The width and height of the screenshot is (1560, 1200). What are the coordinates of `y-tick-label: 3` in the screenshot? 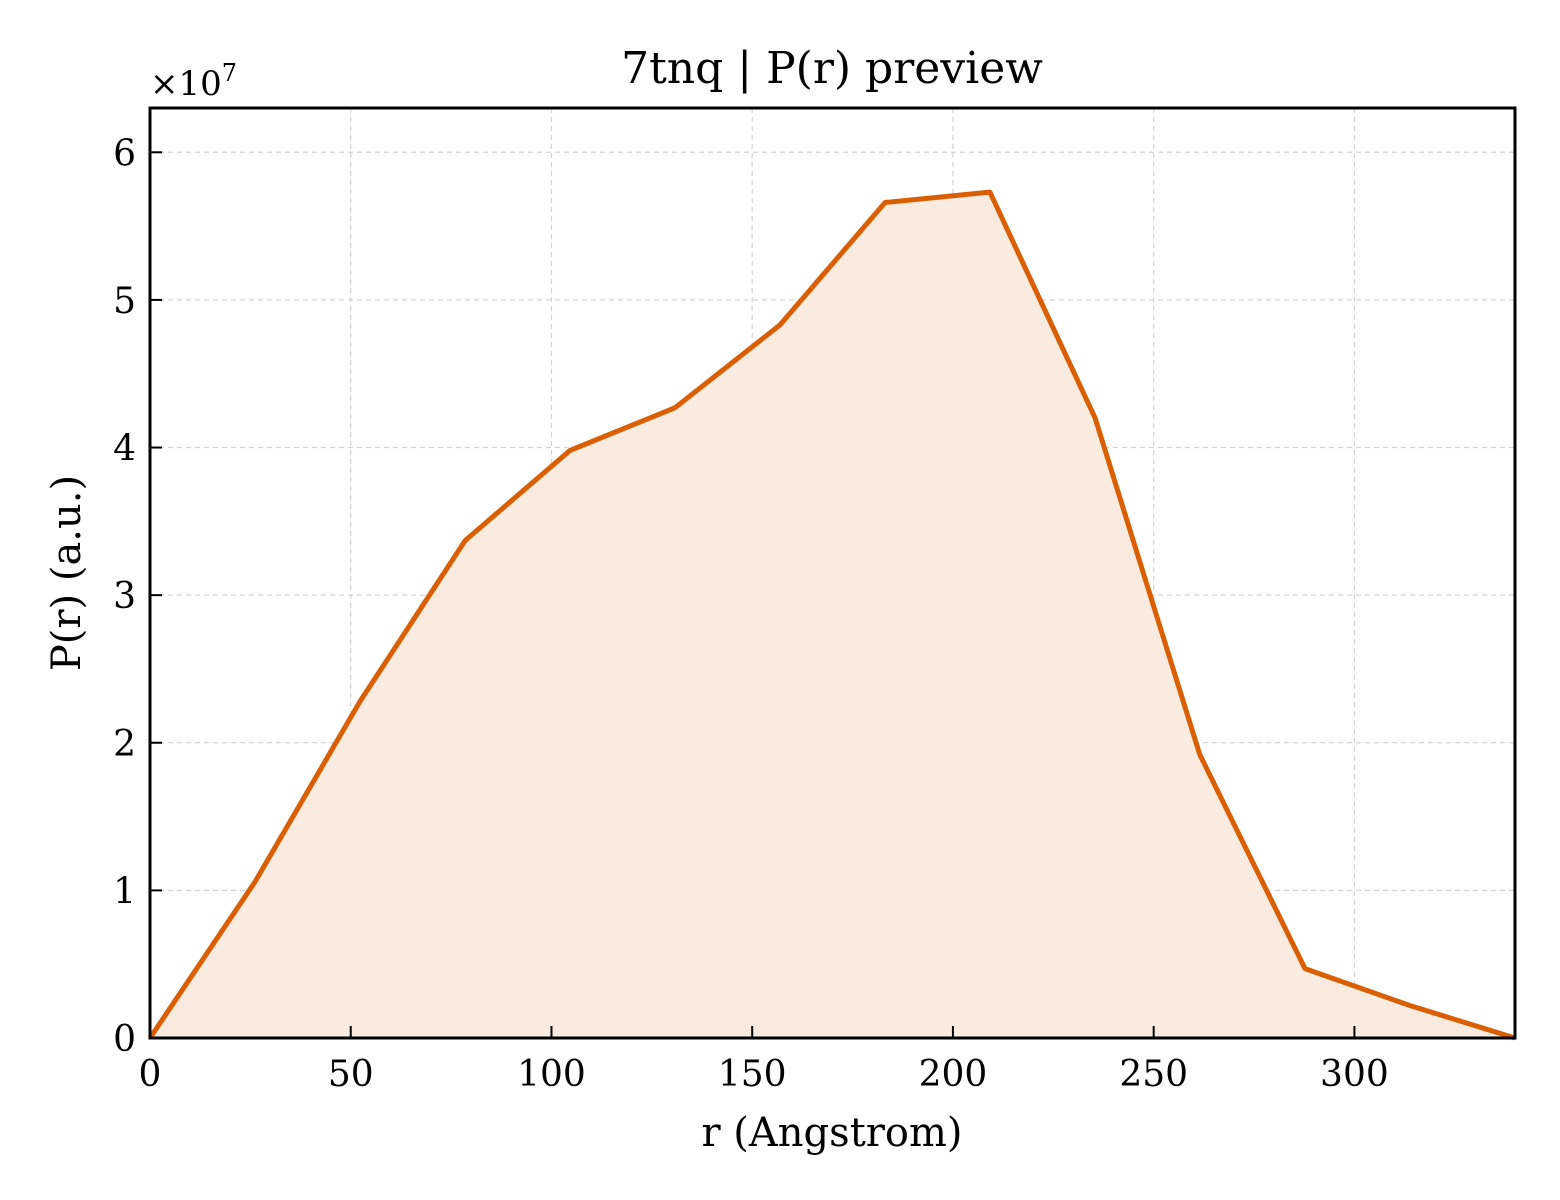 It's located at (124, 596).